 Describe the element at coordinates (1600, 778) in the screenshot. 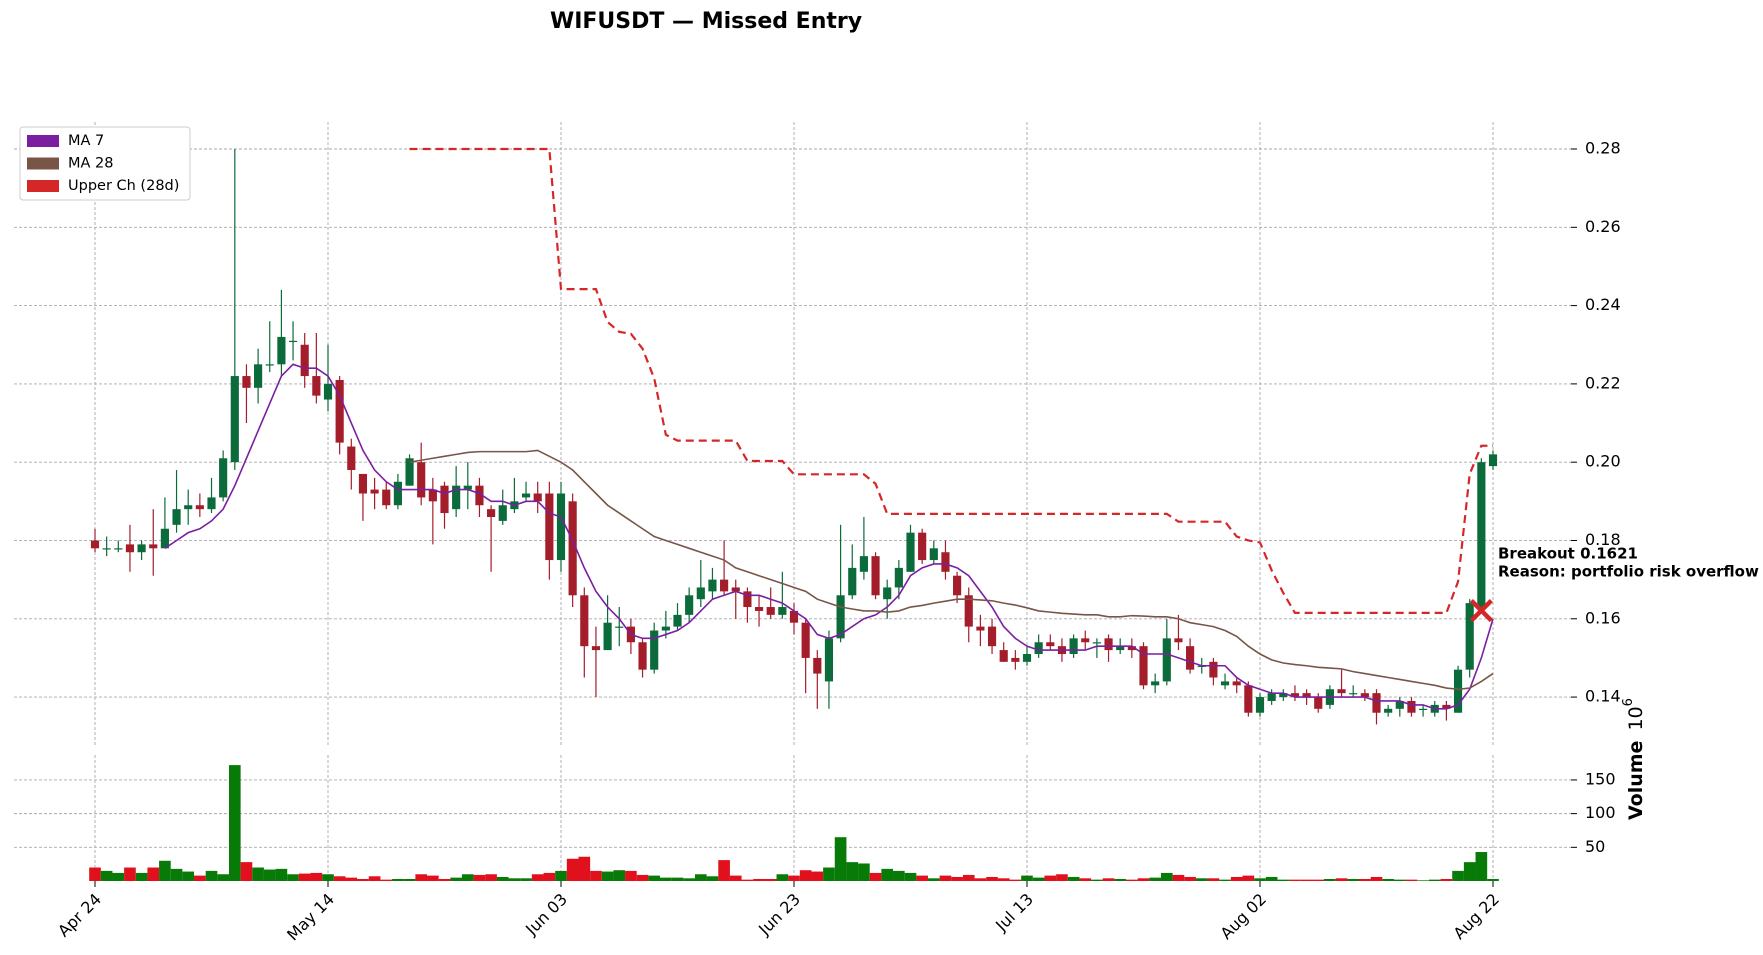

I see `y-tick-label: 150` at that location.